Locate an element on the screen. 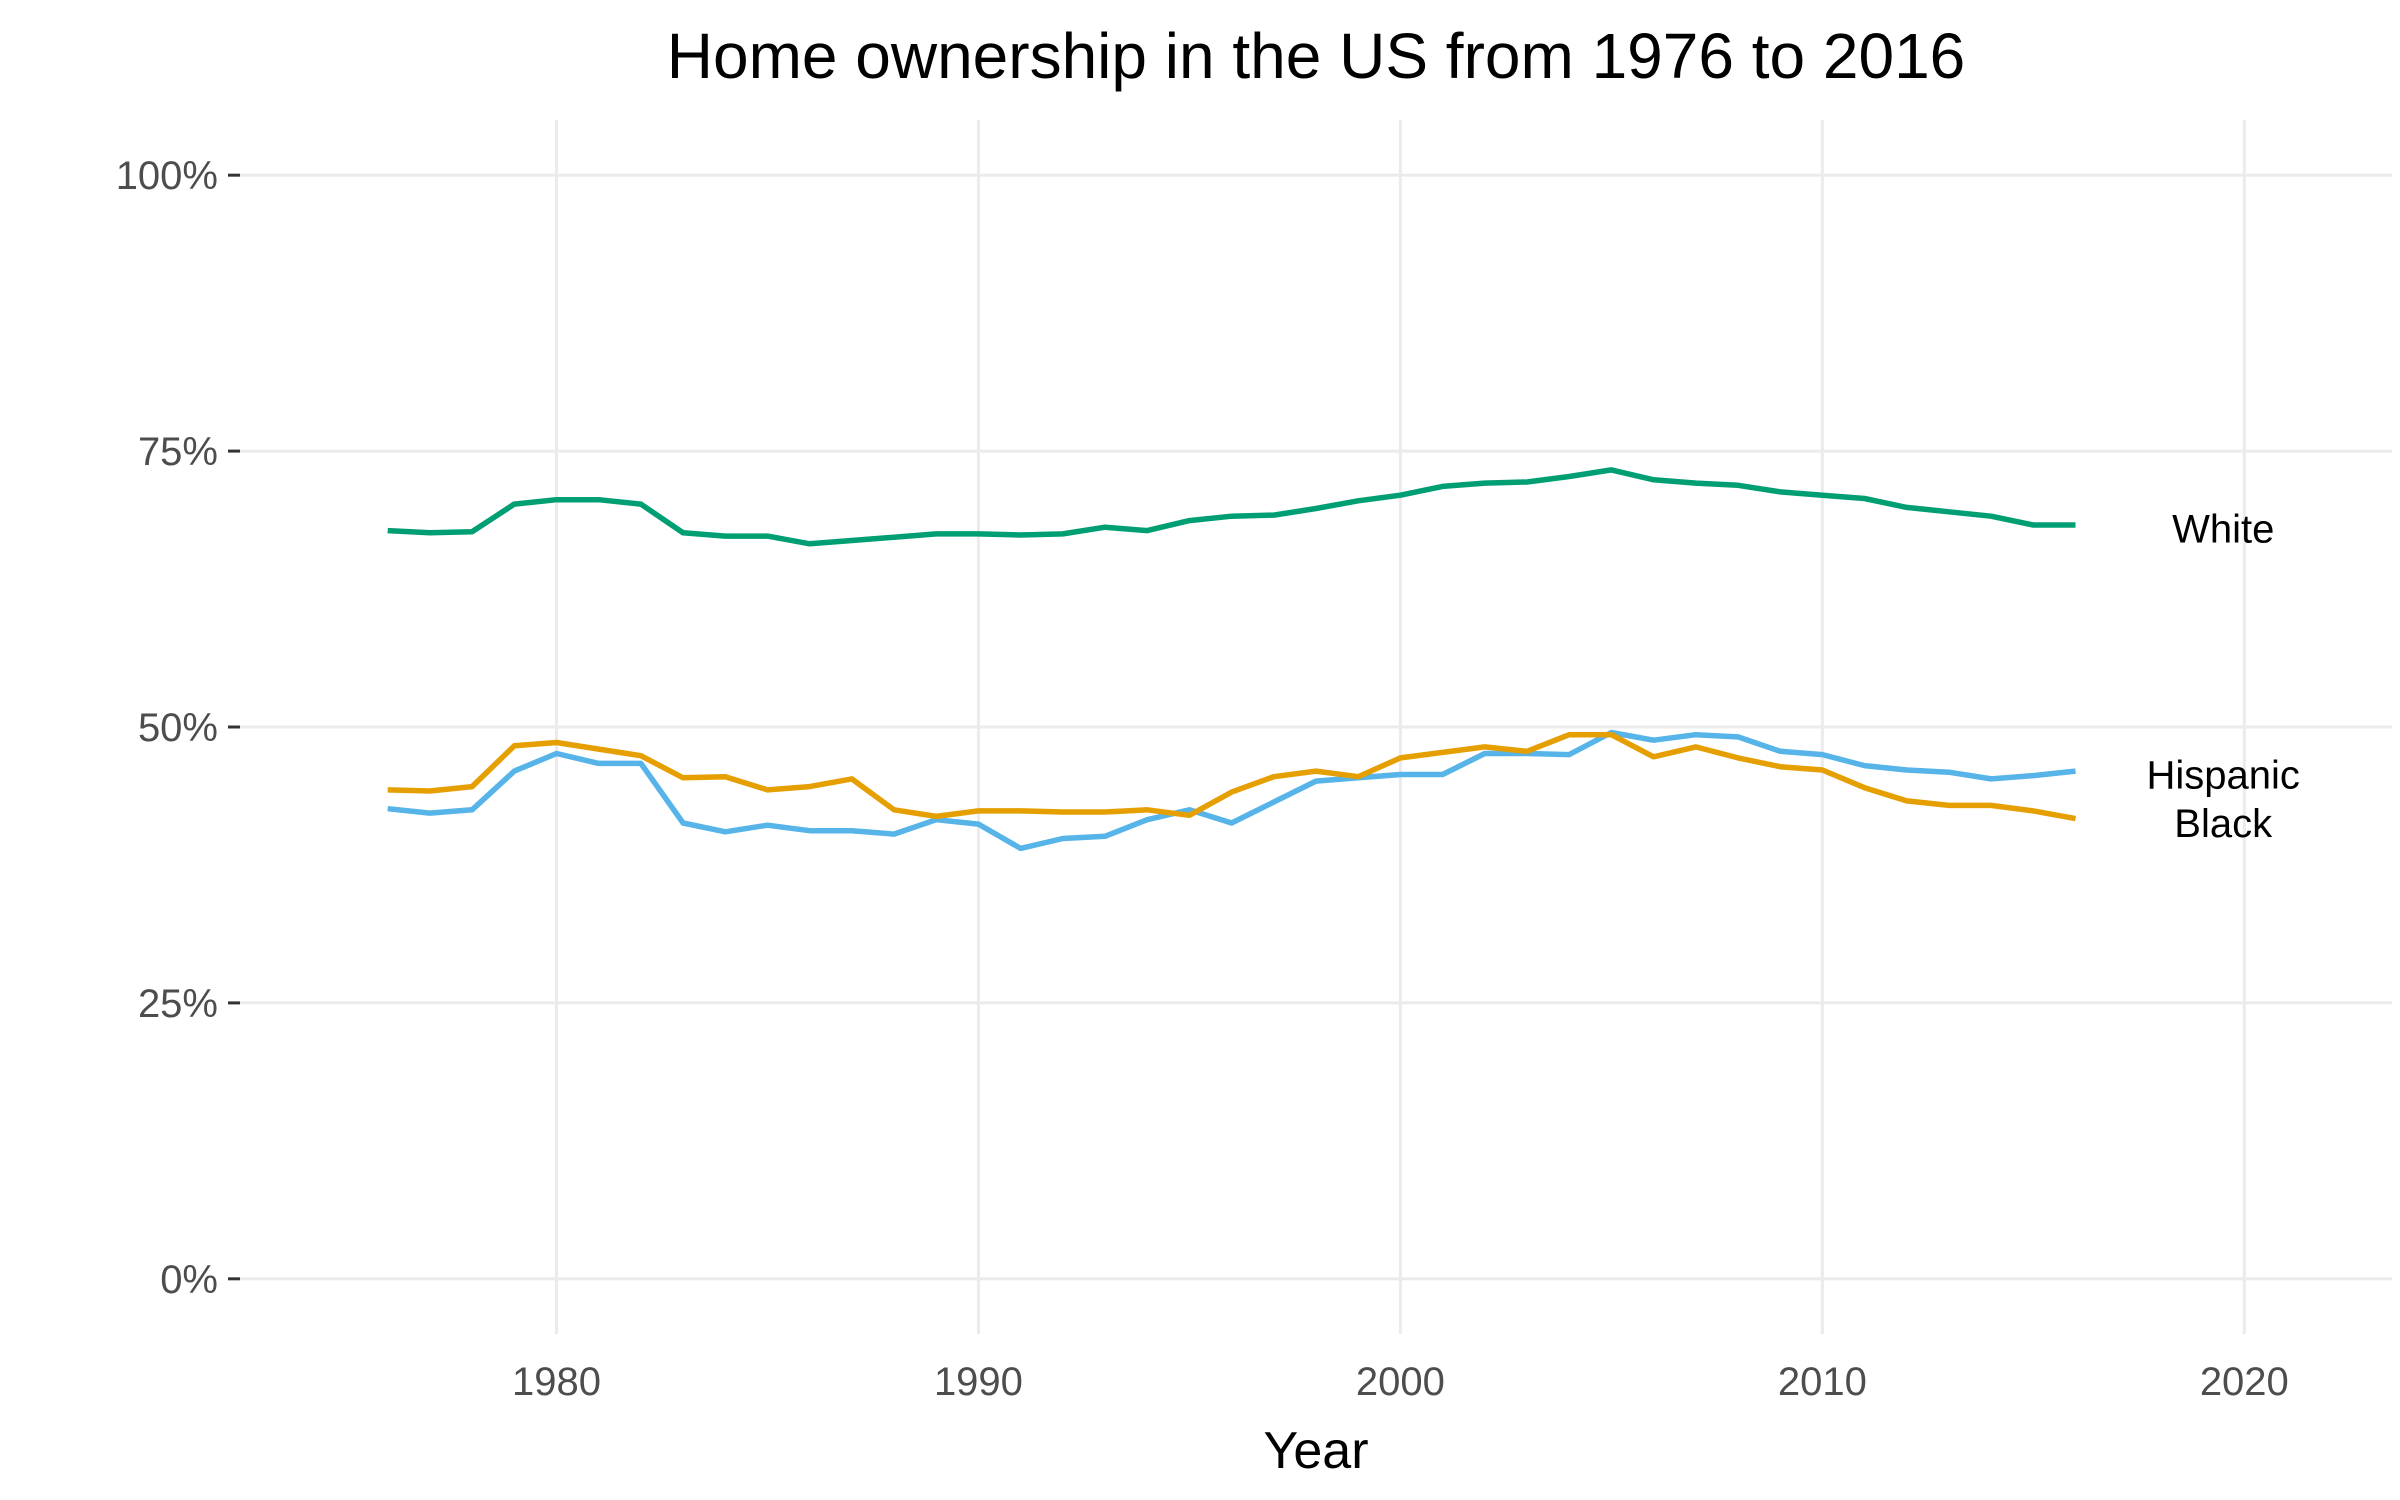 The image size is (2400, 1500). series-line-black is located at coordinates (1231, 776).